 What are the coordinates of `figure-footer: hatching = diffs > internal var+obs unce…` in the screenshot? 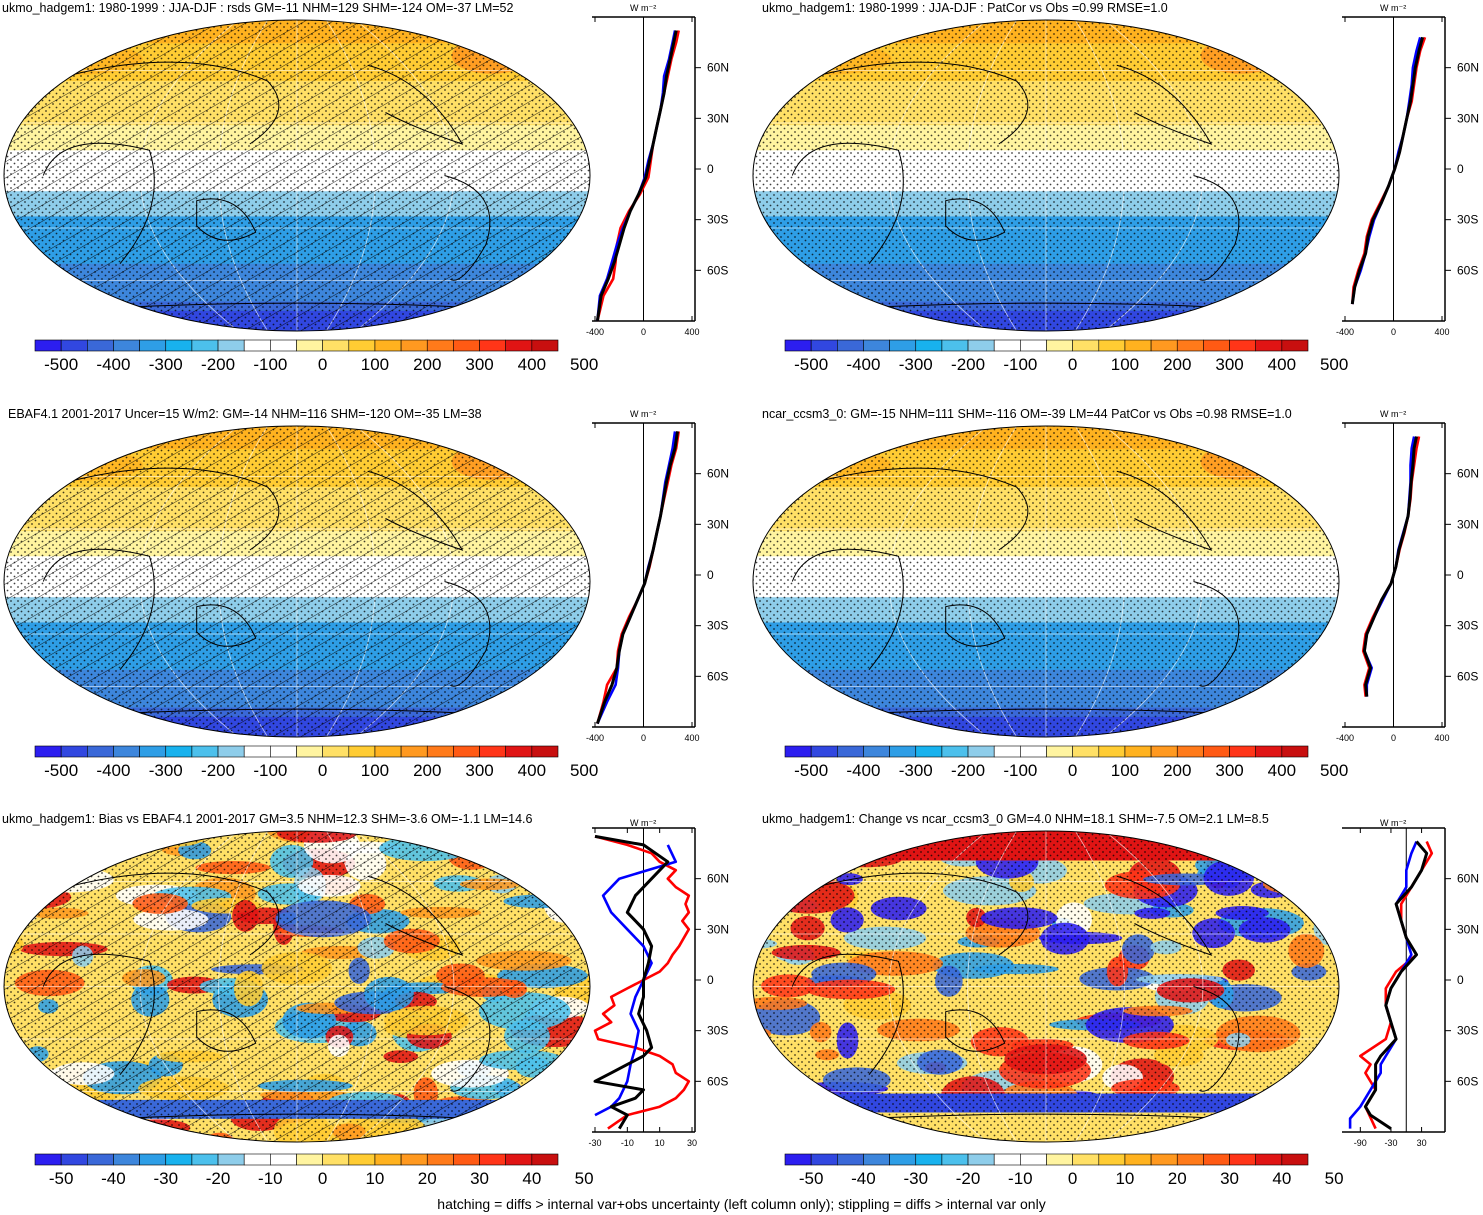 It's located at (741, 1204).